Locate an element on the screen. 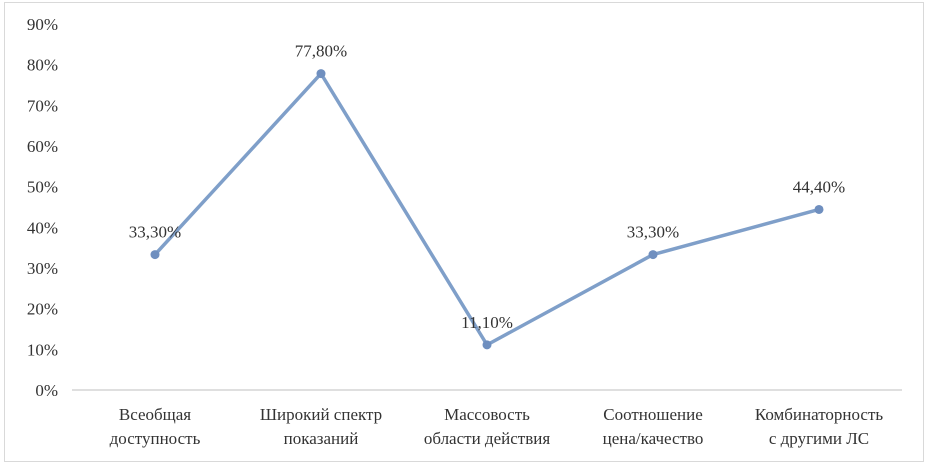 The height and width of the screenshot is (470, 930). x-category-label: Соотношение цена/качество is located at coordinates (653, 426).